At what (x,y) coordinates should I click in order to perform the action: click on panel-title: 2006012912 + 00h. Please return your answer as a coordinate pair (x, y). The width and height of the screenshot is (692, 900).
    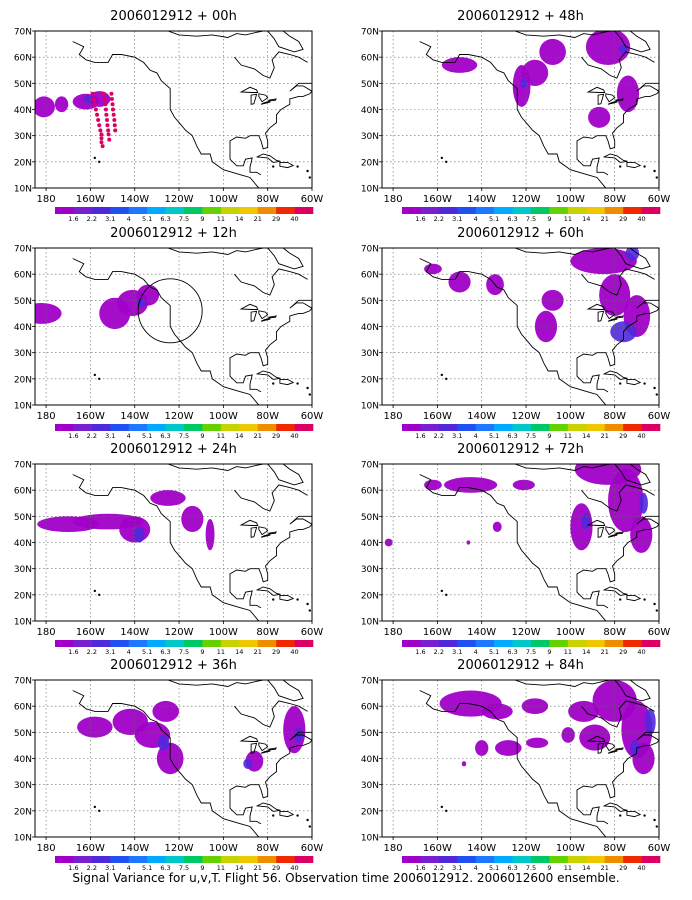
    Looking at the image, I should click on (173, 16).